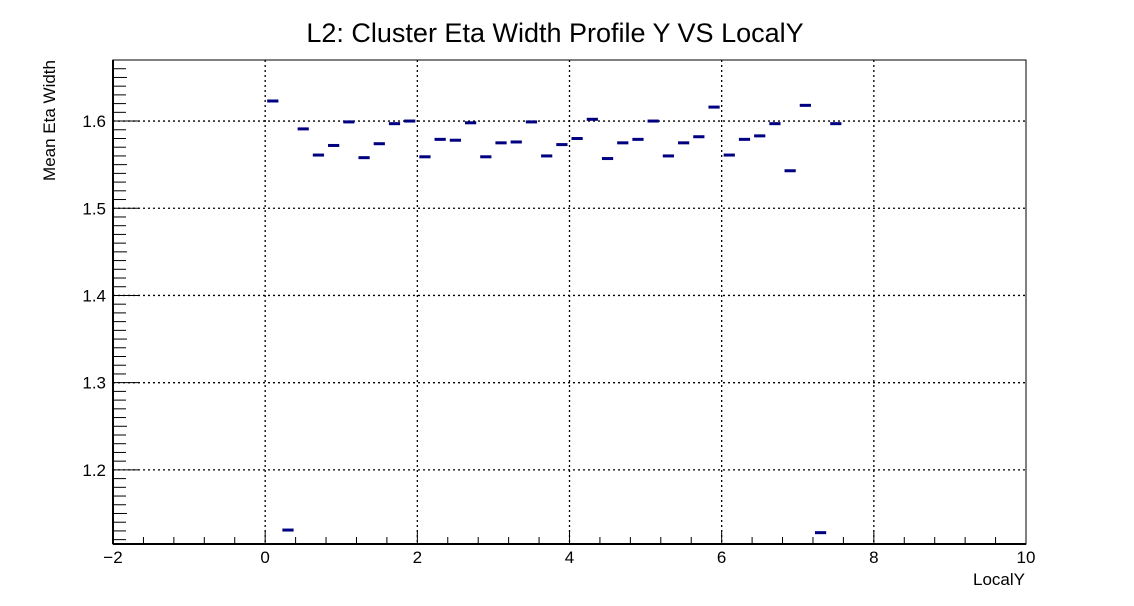  Describe the element at coordinates (94, 208) in the screenshot. I see `y-tick-label: 1.5` at that location.